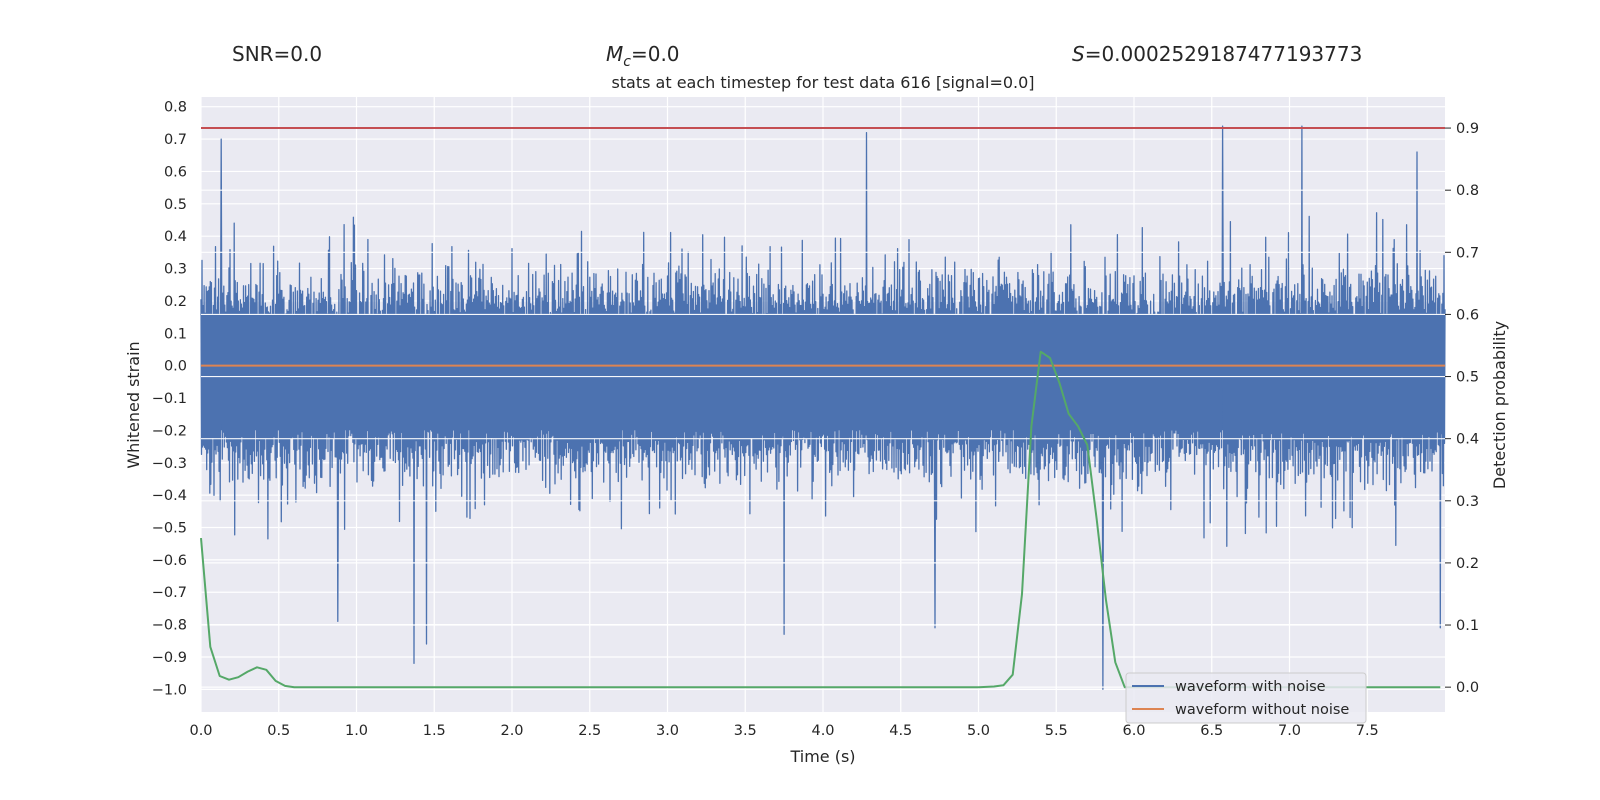  I want to click on y-tick-label: 0.1, so click(175, 334).